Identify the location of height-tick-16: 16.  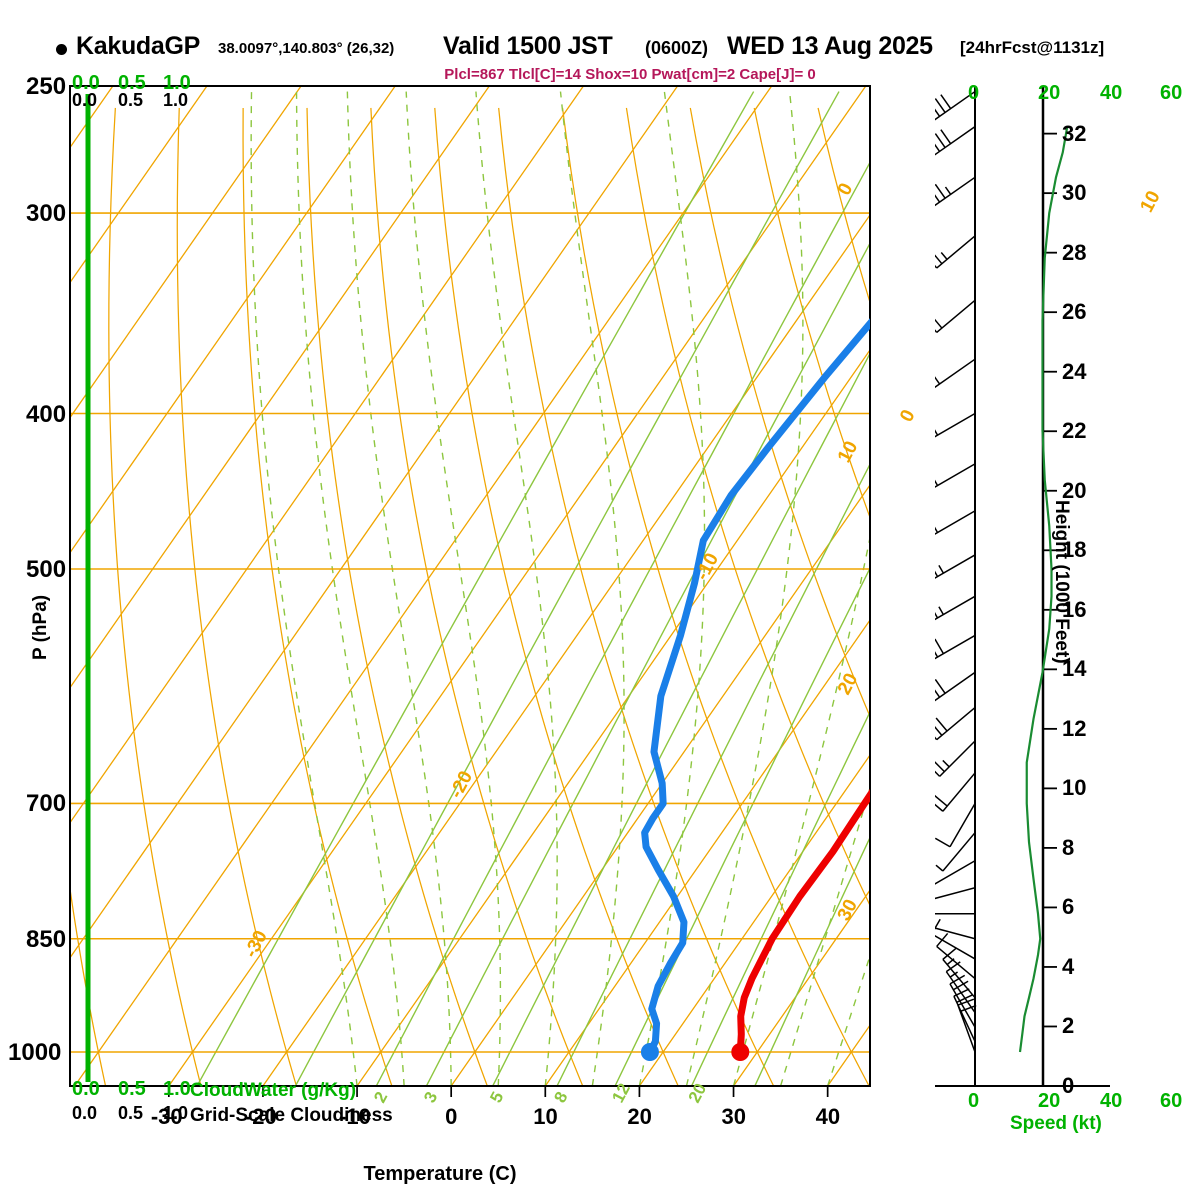
(1074, 609).